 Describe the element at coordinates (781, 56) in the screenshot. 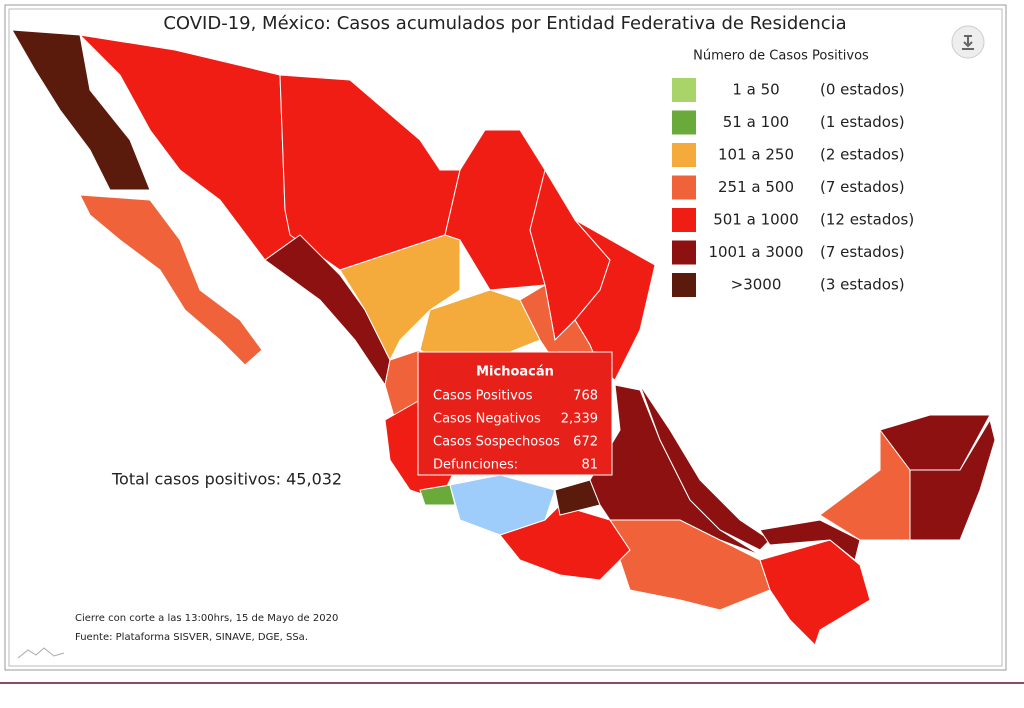

I see `legend-title: Número de Casos Positivos` at that location.